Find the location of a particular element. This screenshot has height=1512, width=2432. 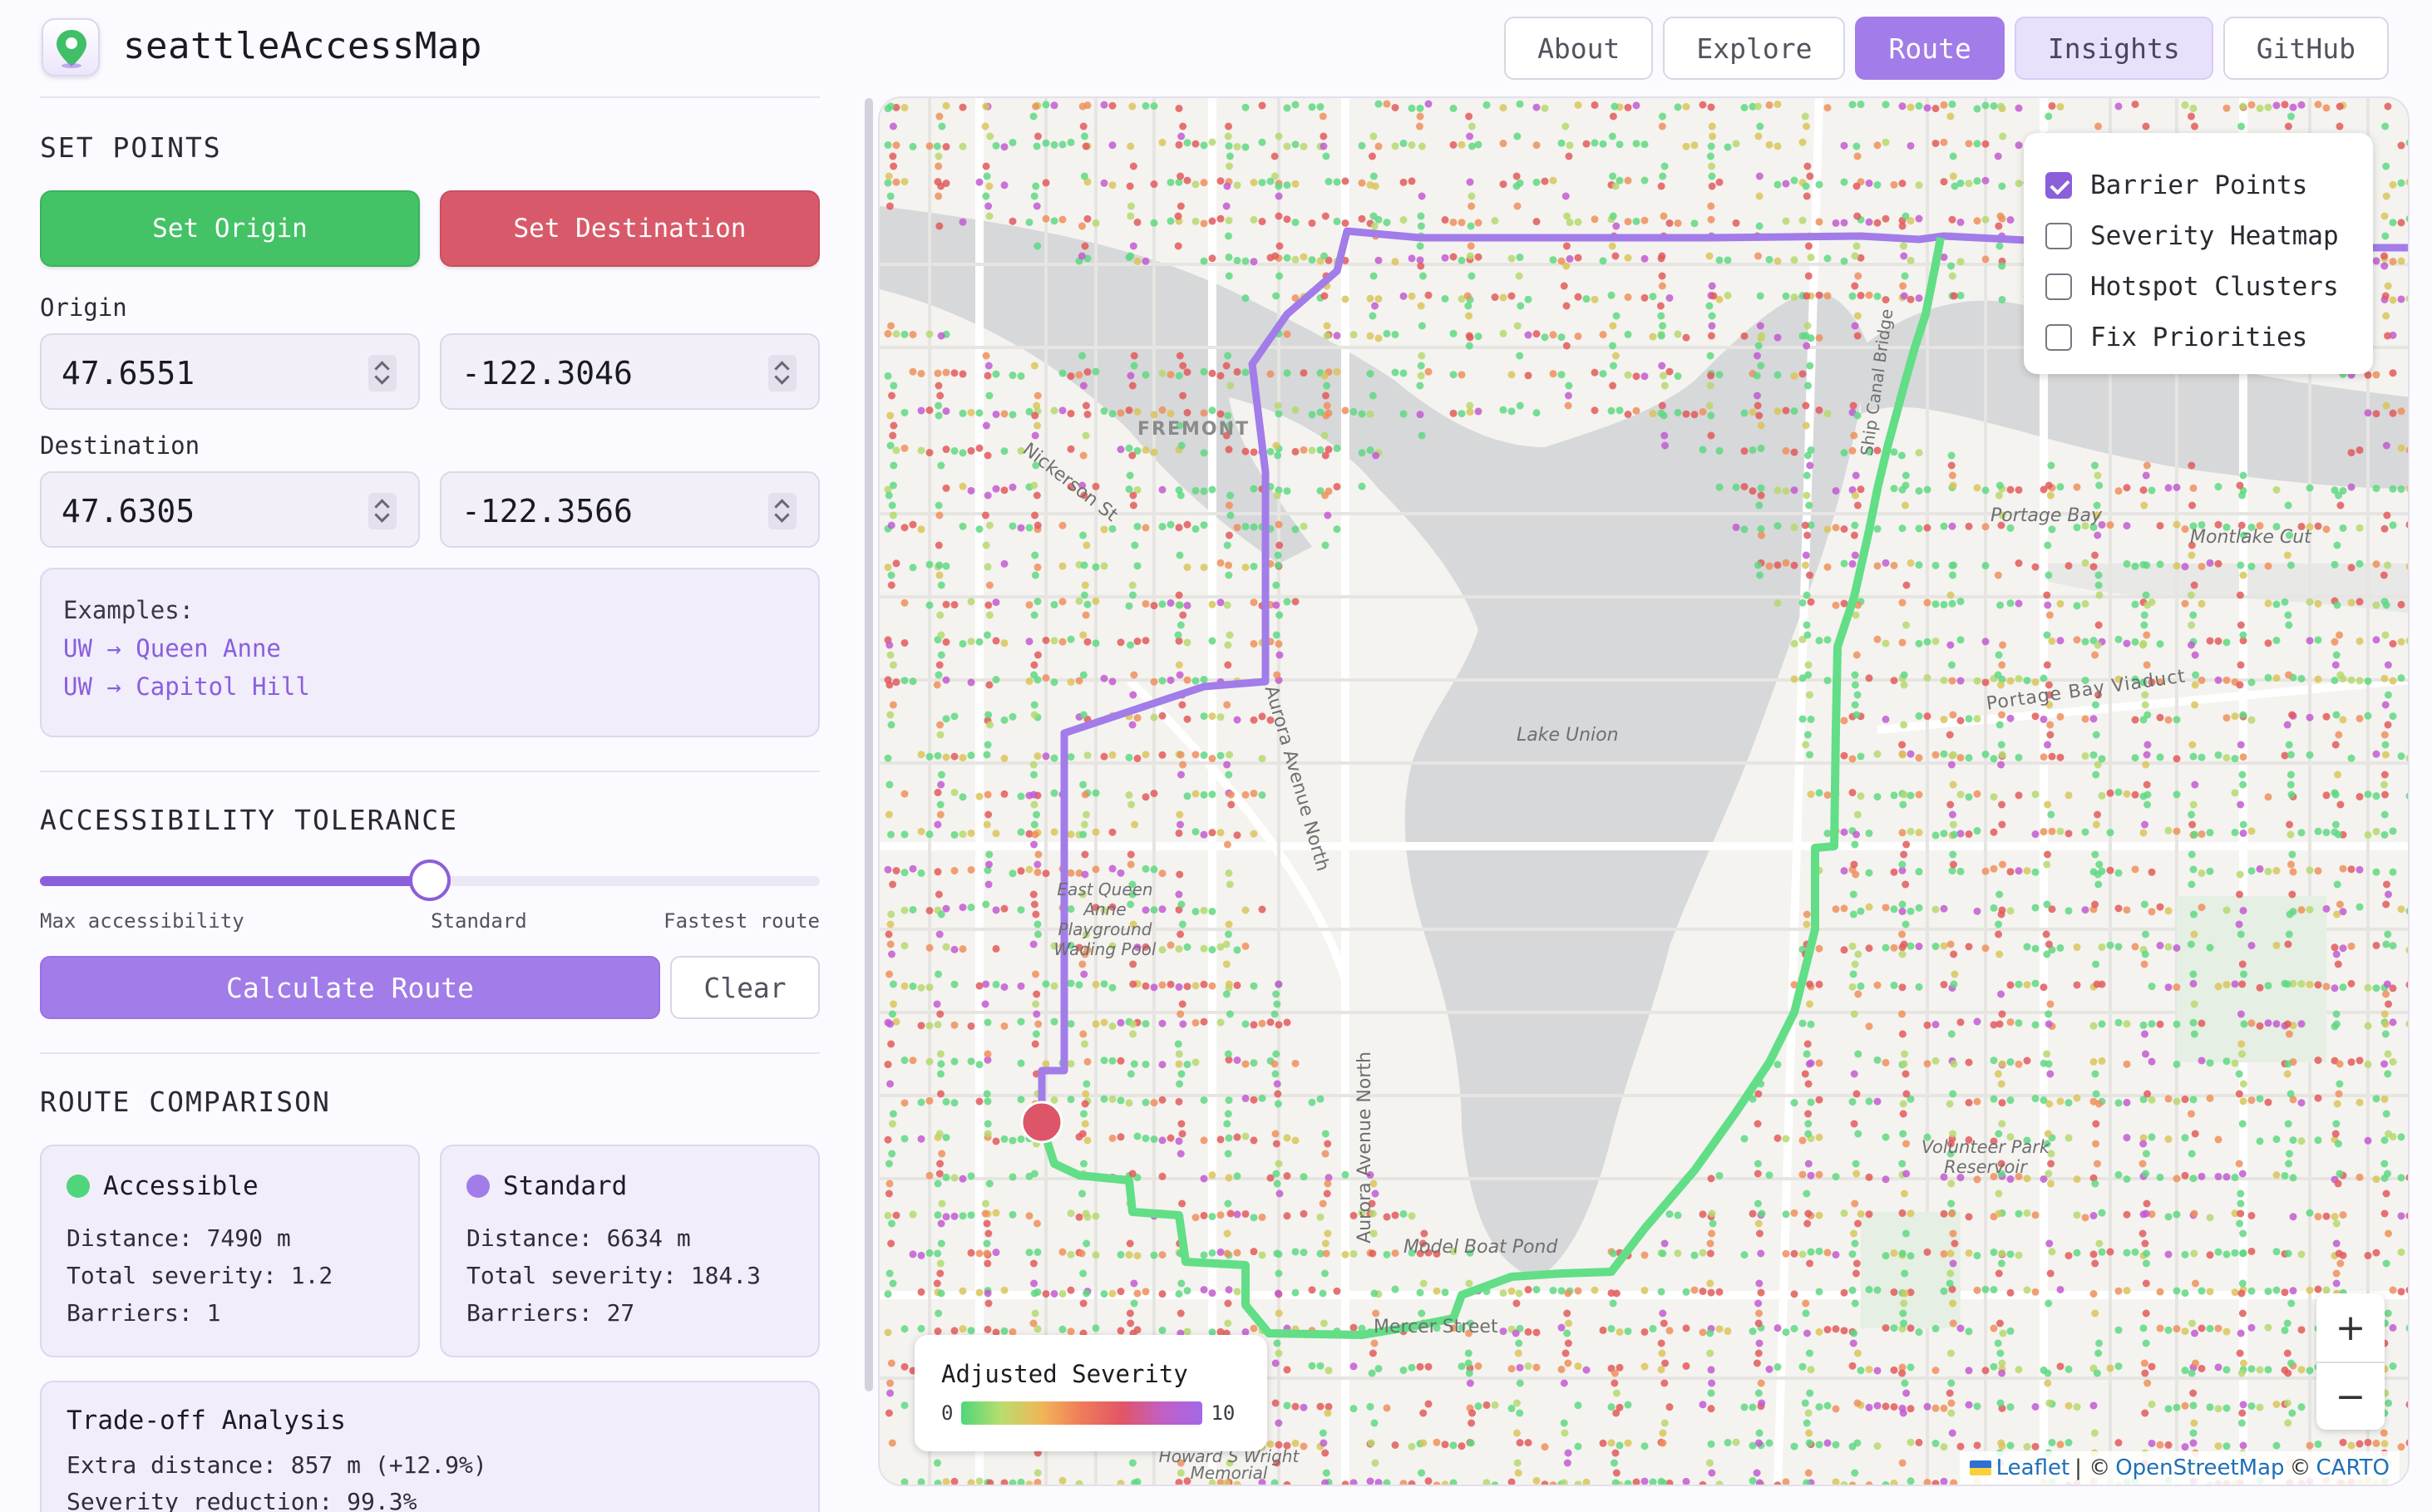

calculate-route-button: Calculate Route is located at coordinates (350, 988).